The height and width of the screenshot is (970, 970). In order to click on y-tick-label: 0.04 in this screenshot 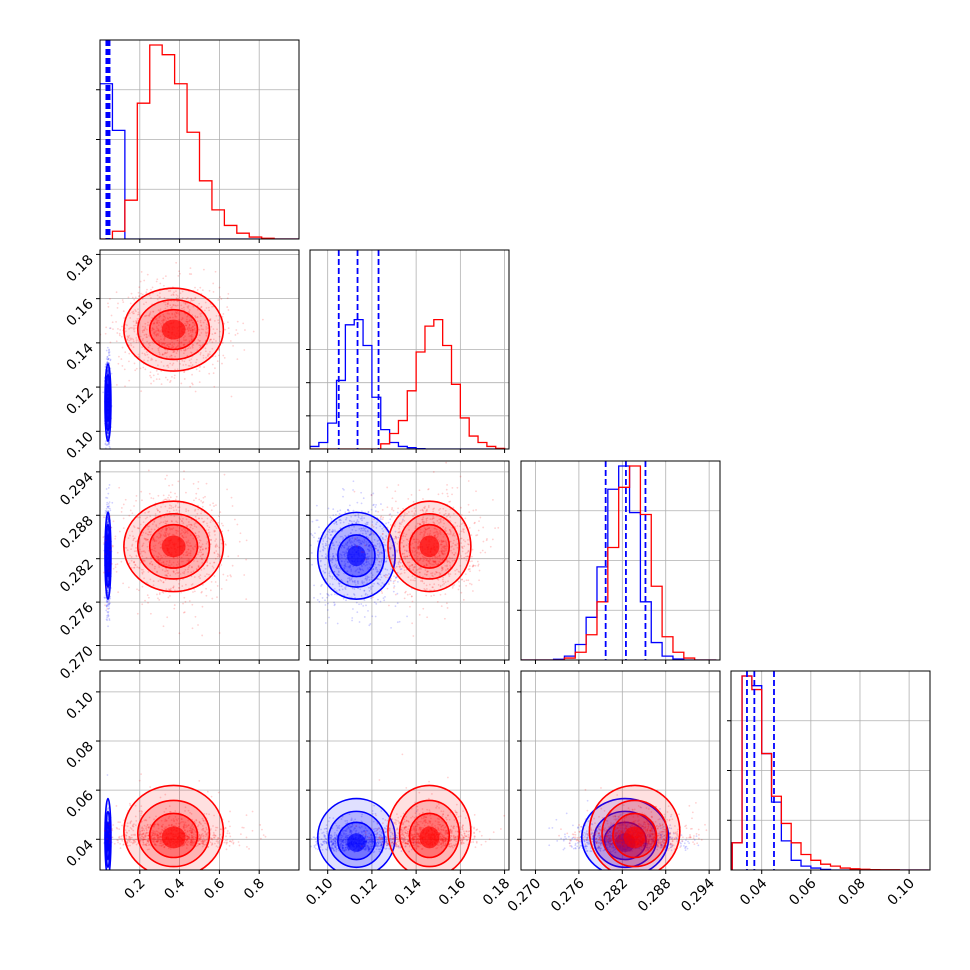, I will do `click(79, 853)`.